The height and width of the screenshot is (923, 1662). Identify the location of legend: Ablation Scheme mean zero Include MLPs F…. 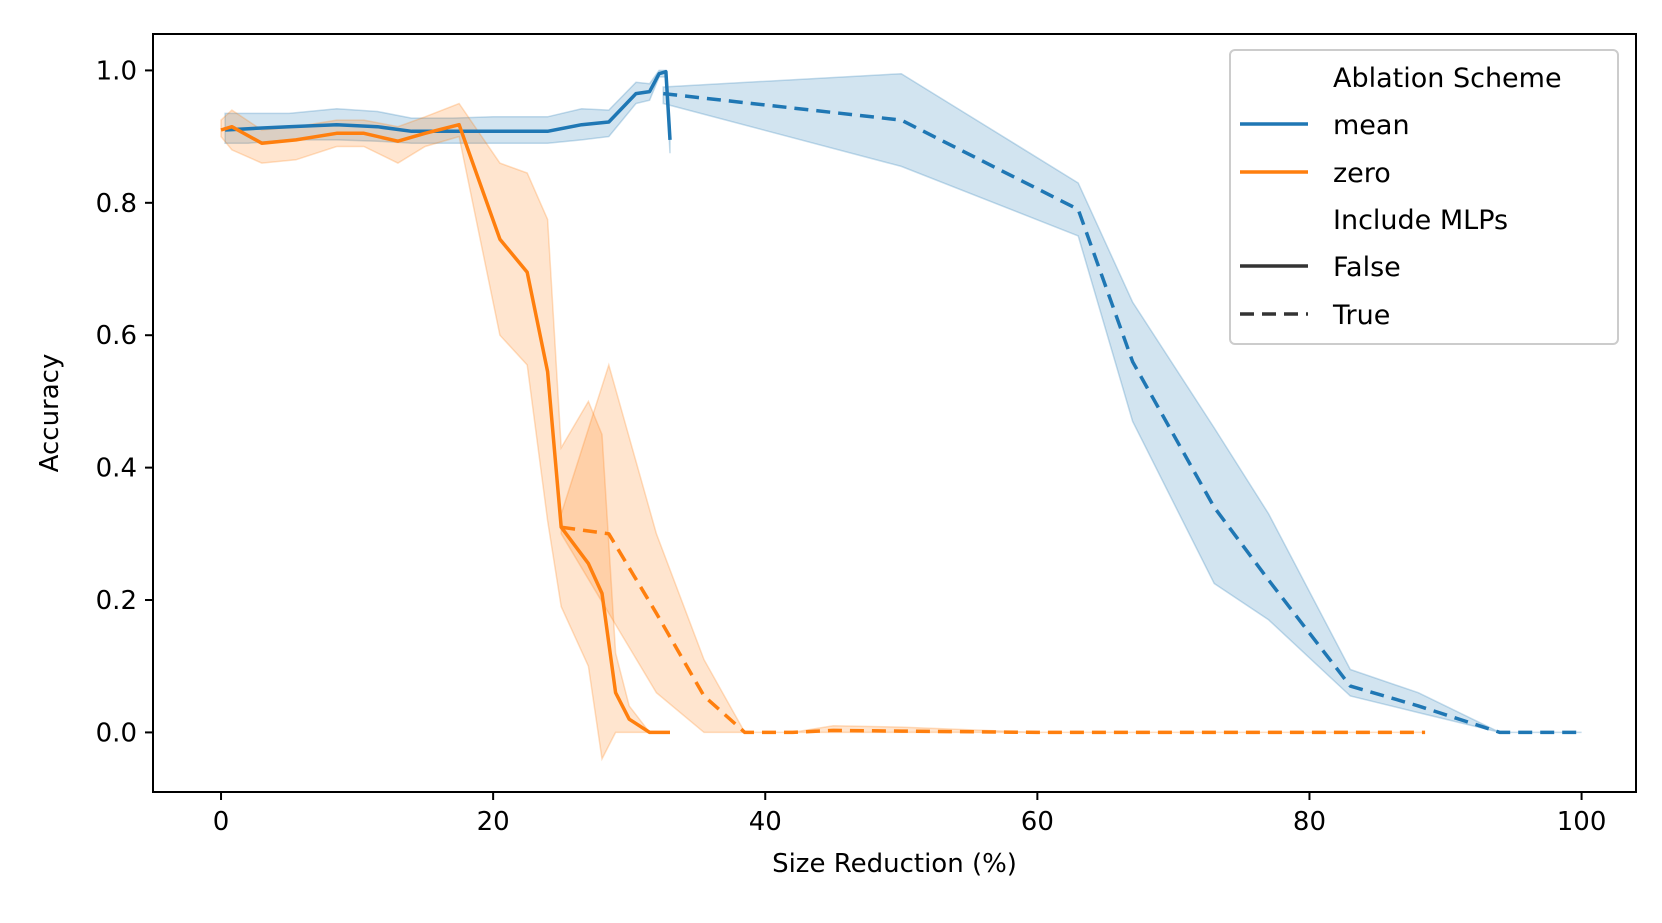
(1424, 197).